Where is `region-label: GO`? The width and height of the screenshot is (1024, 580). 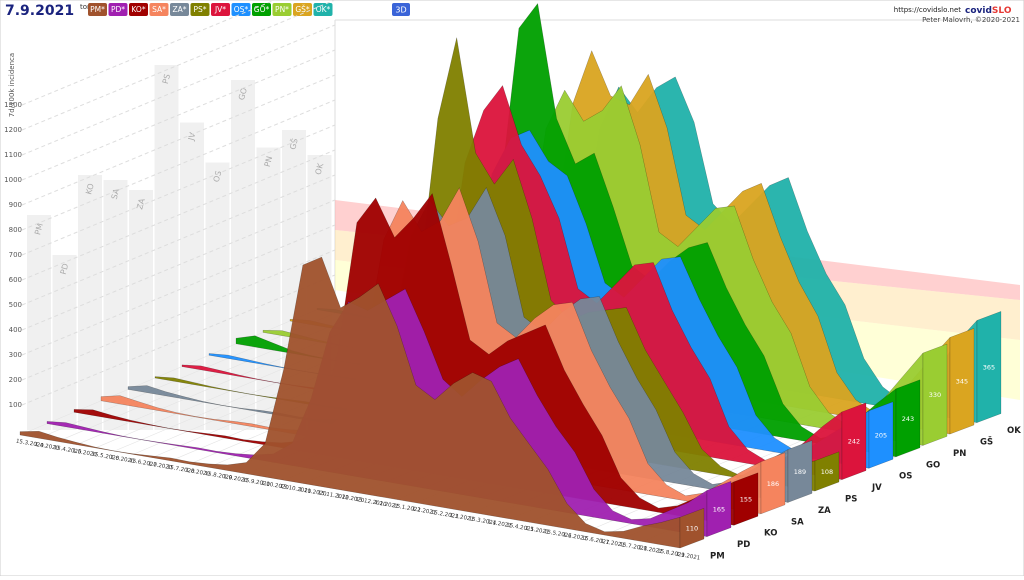
region-label: GO is located at coordinates (933, 465).